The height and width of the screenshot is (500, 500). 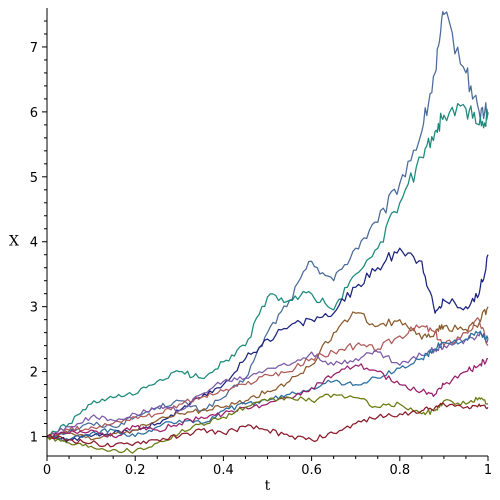 What do you see at coordinates (223, 470) in the screenshot?
I see `x-tick-label: 0.4` at bounding box center [223, 470].